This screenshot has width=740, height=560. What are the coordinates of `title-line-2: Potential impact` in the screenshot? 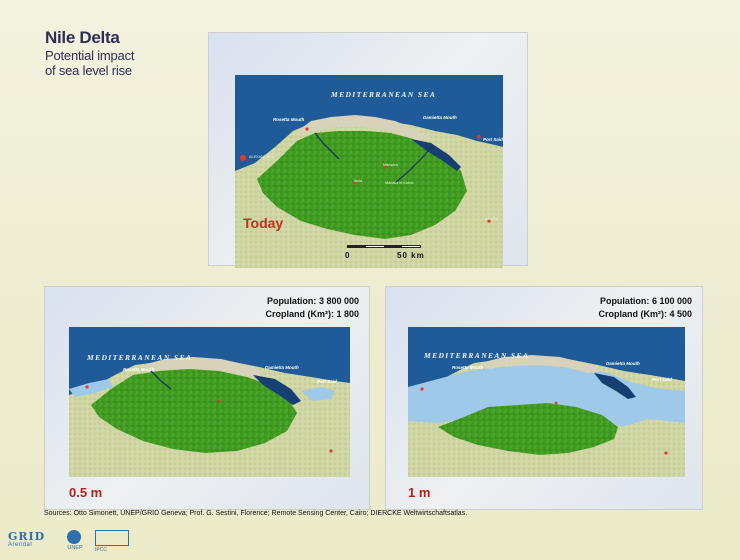 It's located at (90, 55).